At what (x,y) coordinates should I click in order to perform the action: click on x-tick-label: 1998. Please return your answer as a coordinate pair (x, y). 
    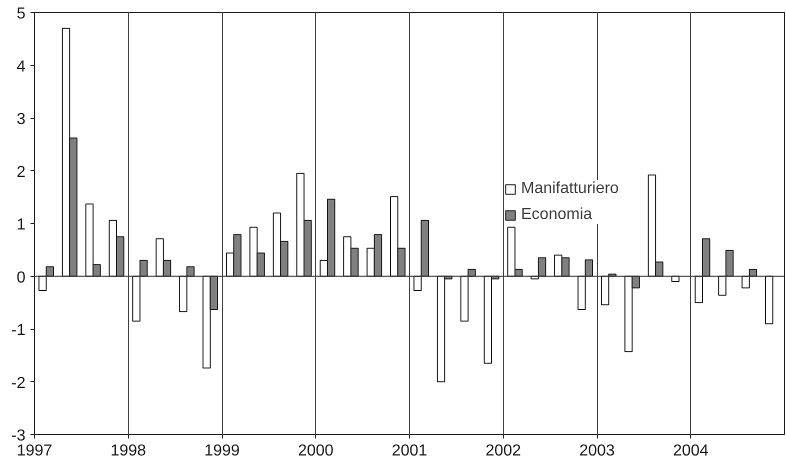
    Looking at the image, I should click on (128, 451).